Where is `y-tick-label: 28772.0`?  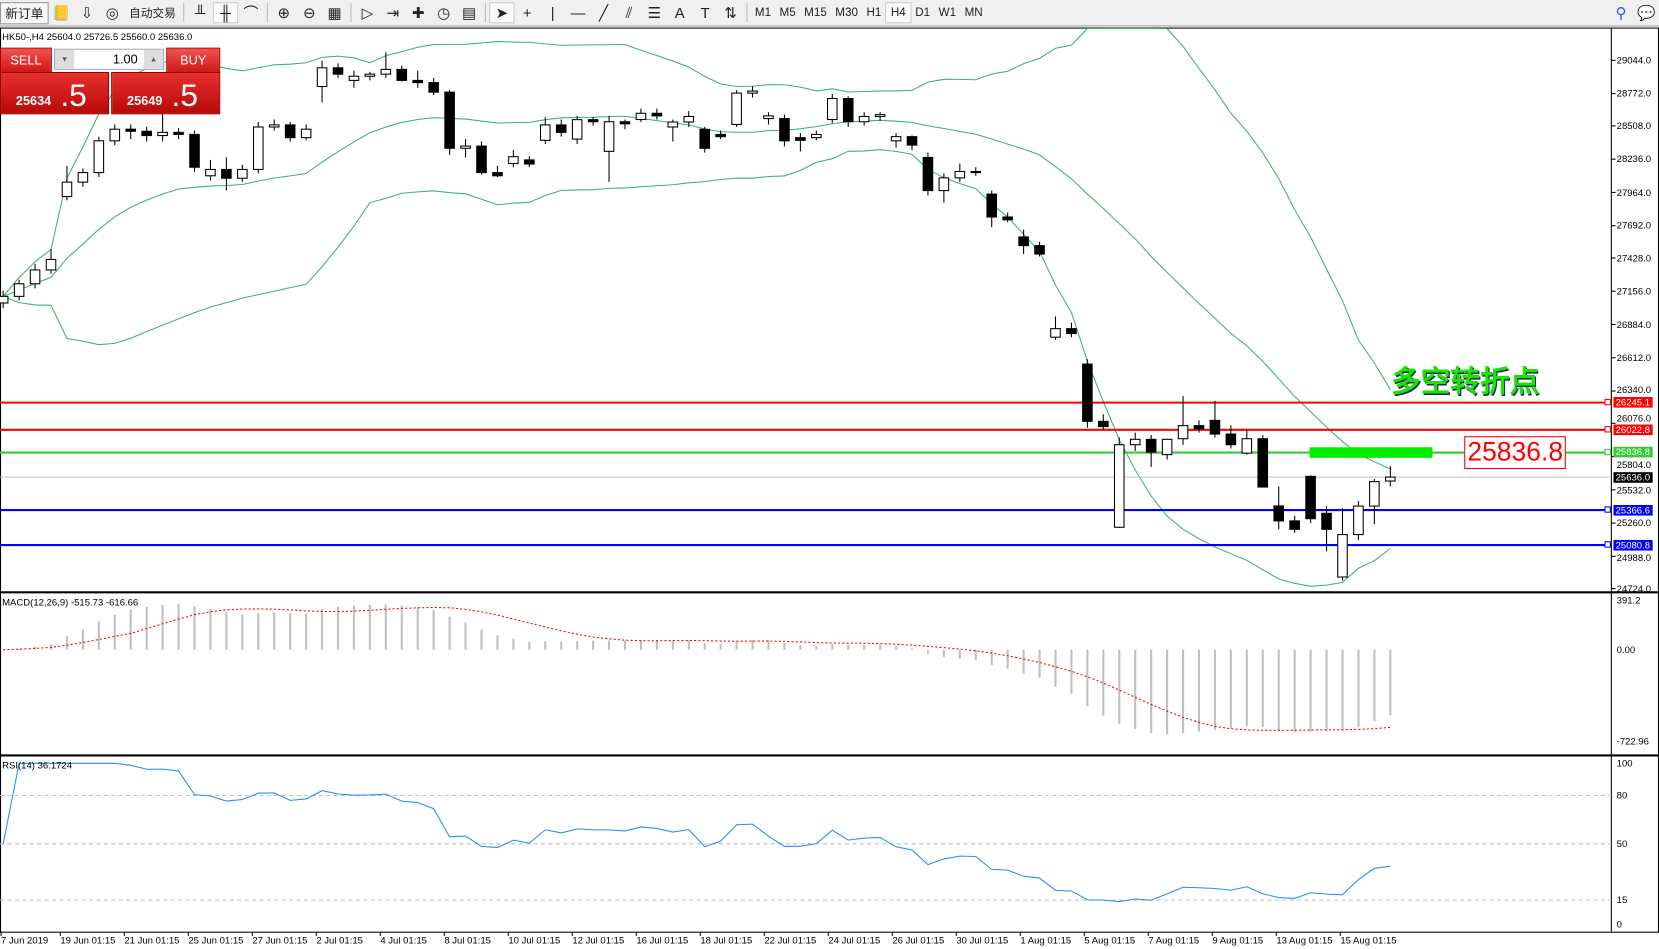 y-tick-label: 28772.0 is located at coordinates (1634, 93).